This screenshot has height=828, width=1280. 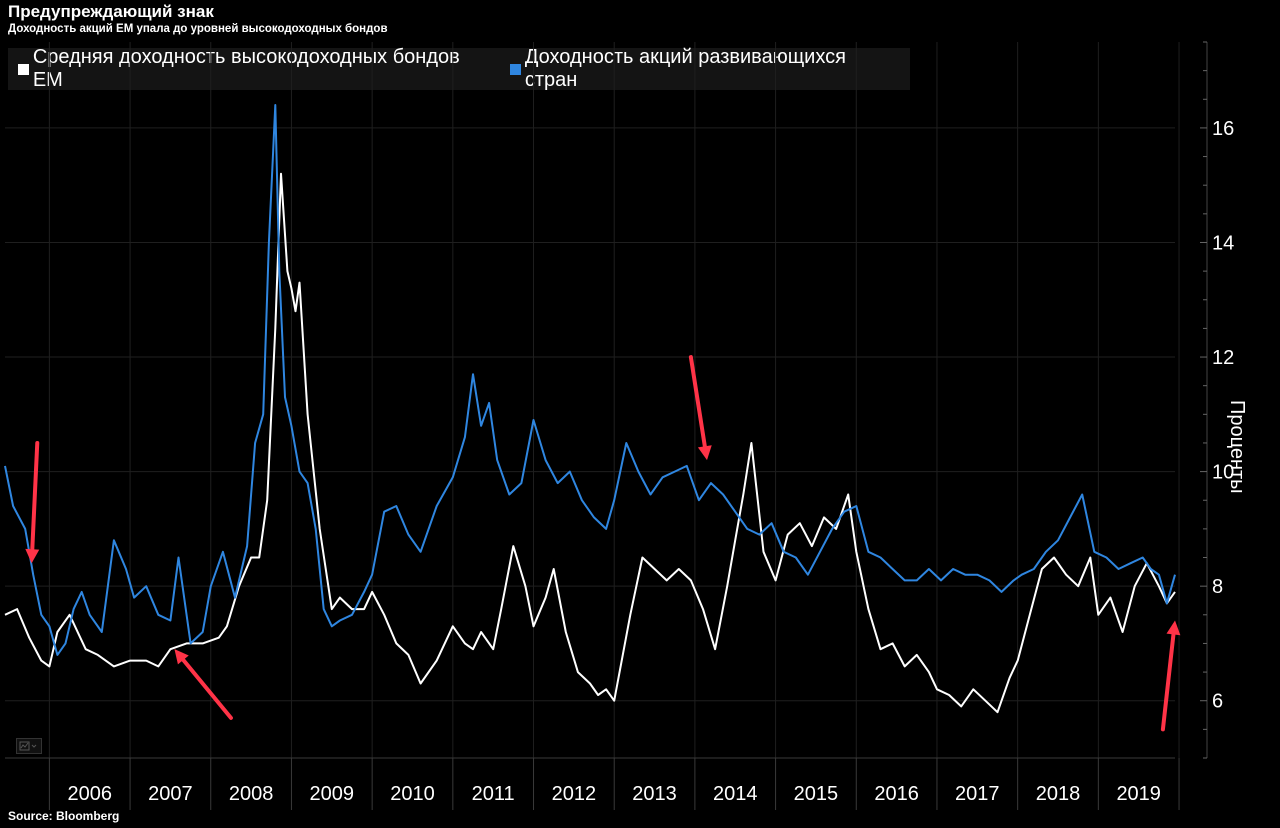 What do you see at coordinates (1217, 587) in the screenshot?
I see `y-tick-label: 8` at bounding box center [1217, 587].